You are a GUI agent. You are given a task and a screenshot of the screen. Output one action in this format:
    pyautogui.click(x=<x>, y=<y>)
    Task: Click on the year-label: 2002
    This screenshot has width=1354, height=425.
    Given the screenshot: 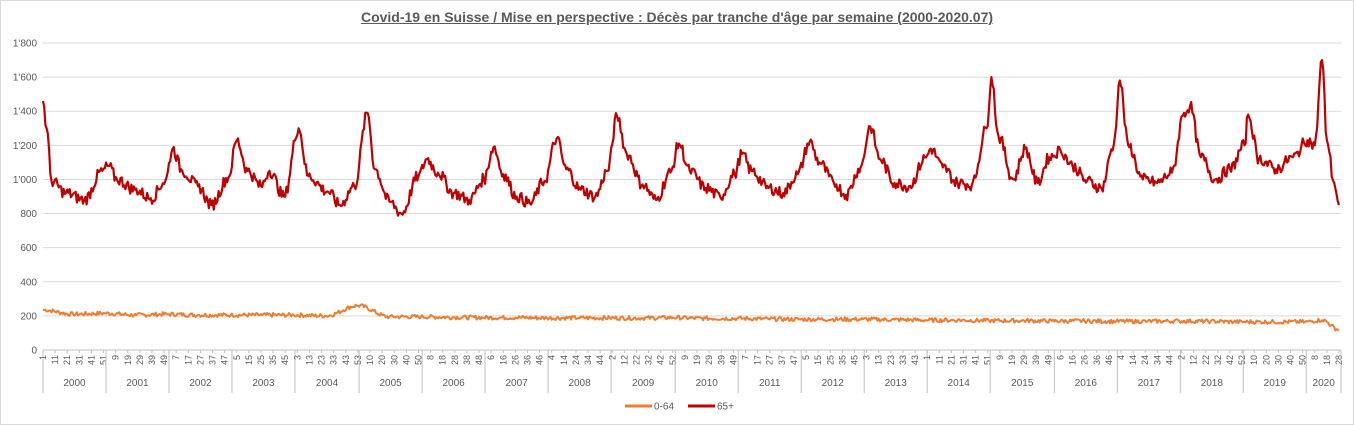 What is the action you would take?
    pyautogui.click(x=200, y=383)
    